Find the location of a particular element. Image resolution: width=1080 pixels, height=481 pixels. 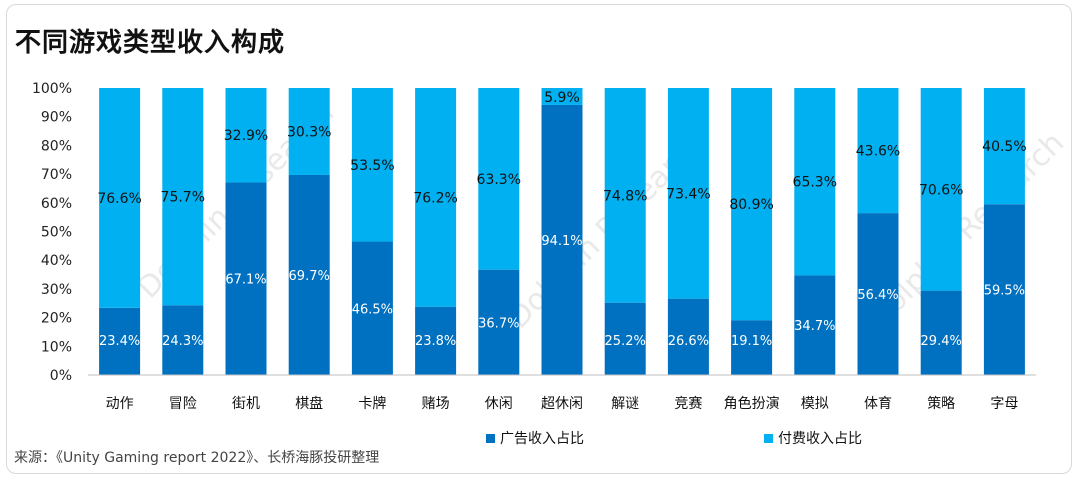

x-category-label: 模拟 is located at coordinates (815, 404).